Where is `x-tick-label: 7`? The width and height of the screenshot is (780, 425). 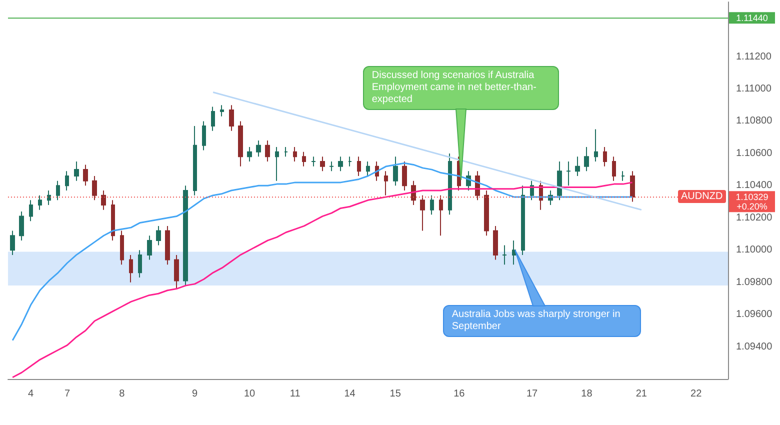 x-tick-label: 7 is located at coordinates (67, 394).